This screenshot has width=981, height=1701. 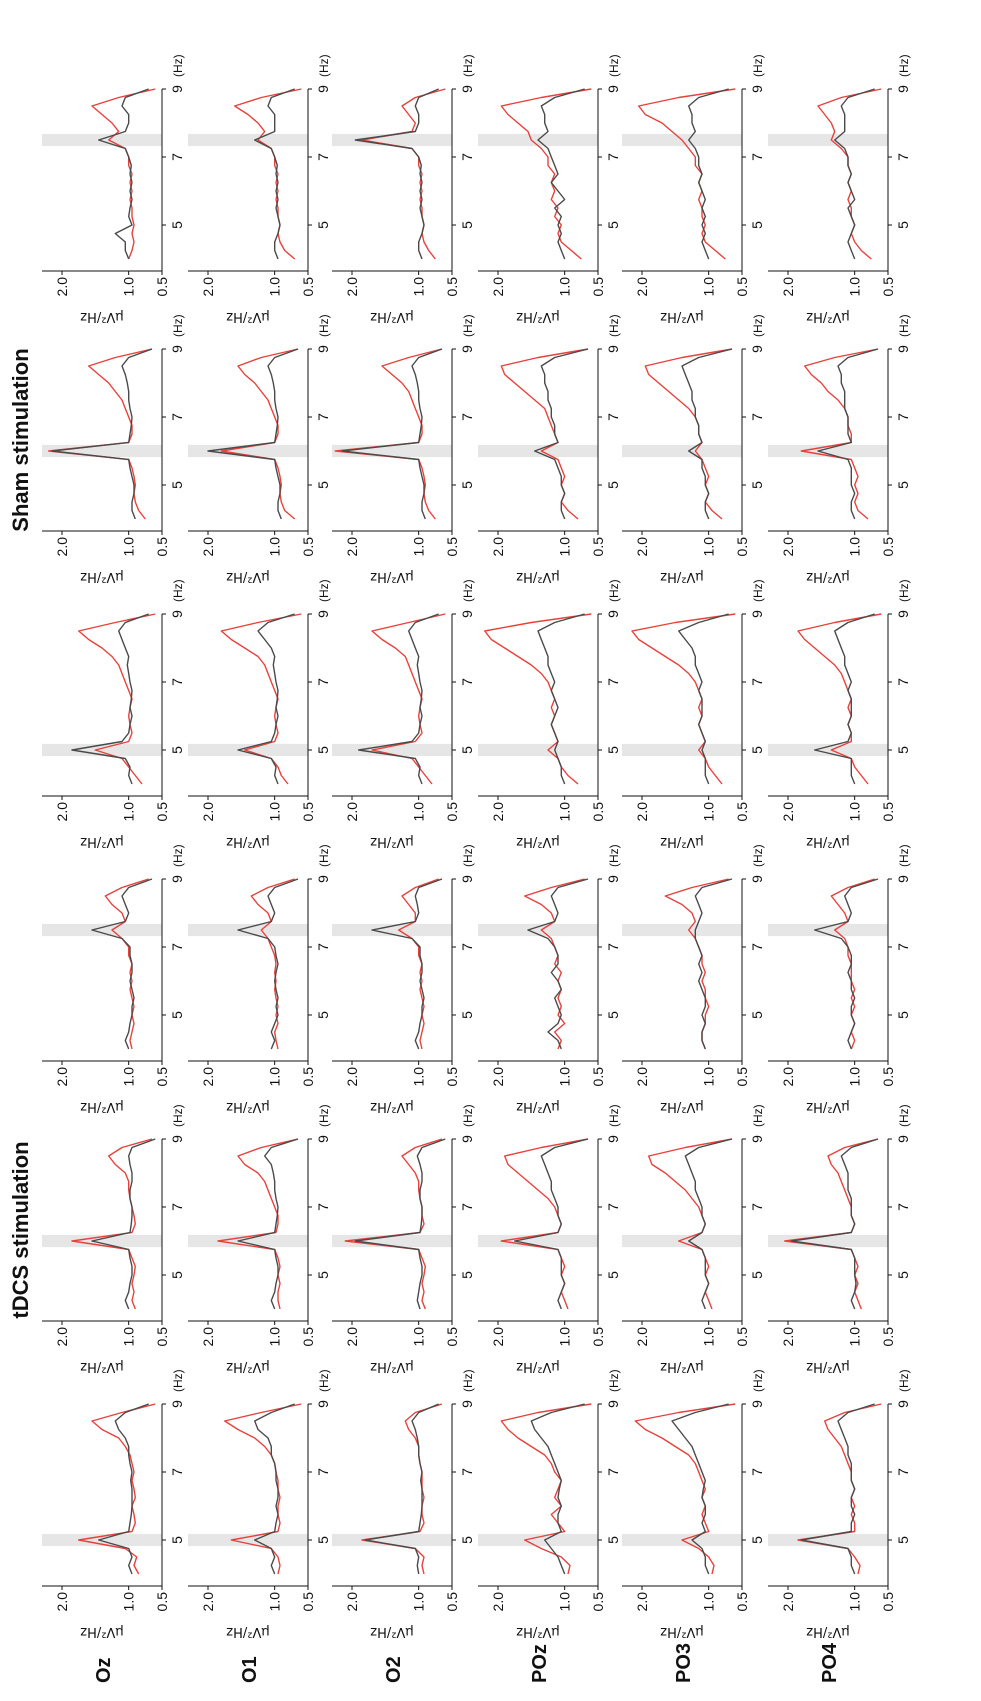 What do you see at coordinates (394, 1669) in the screenshot?
I see `channel-label: O2` at bounding box center [394, 1669].